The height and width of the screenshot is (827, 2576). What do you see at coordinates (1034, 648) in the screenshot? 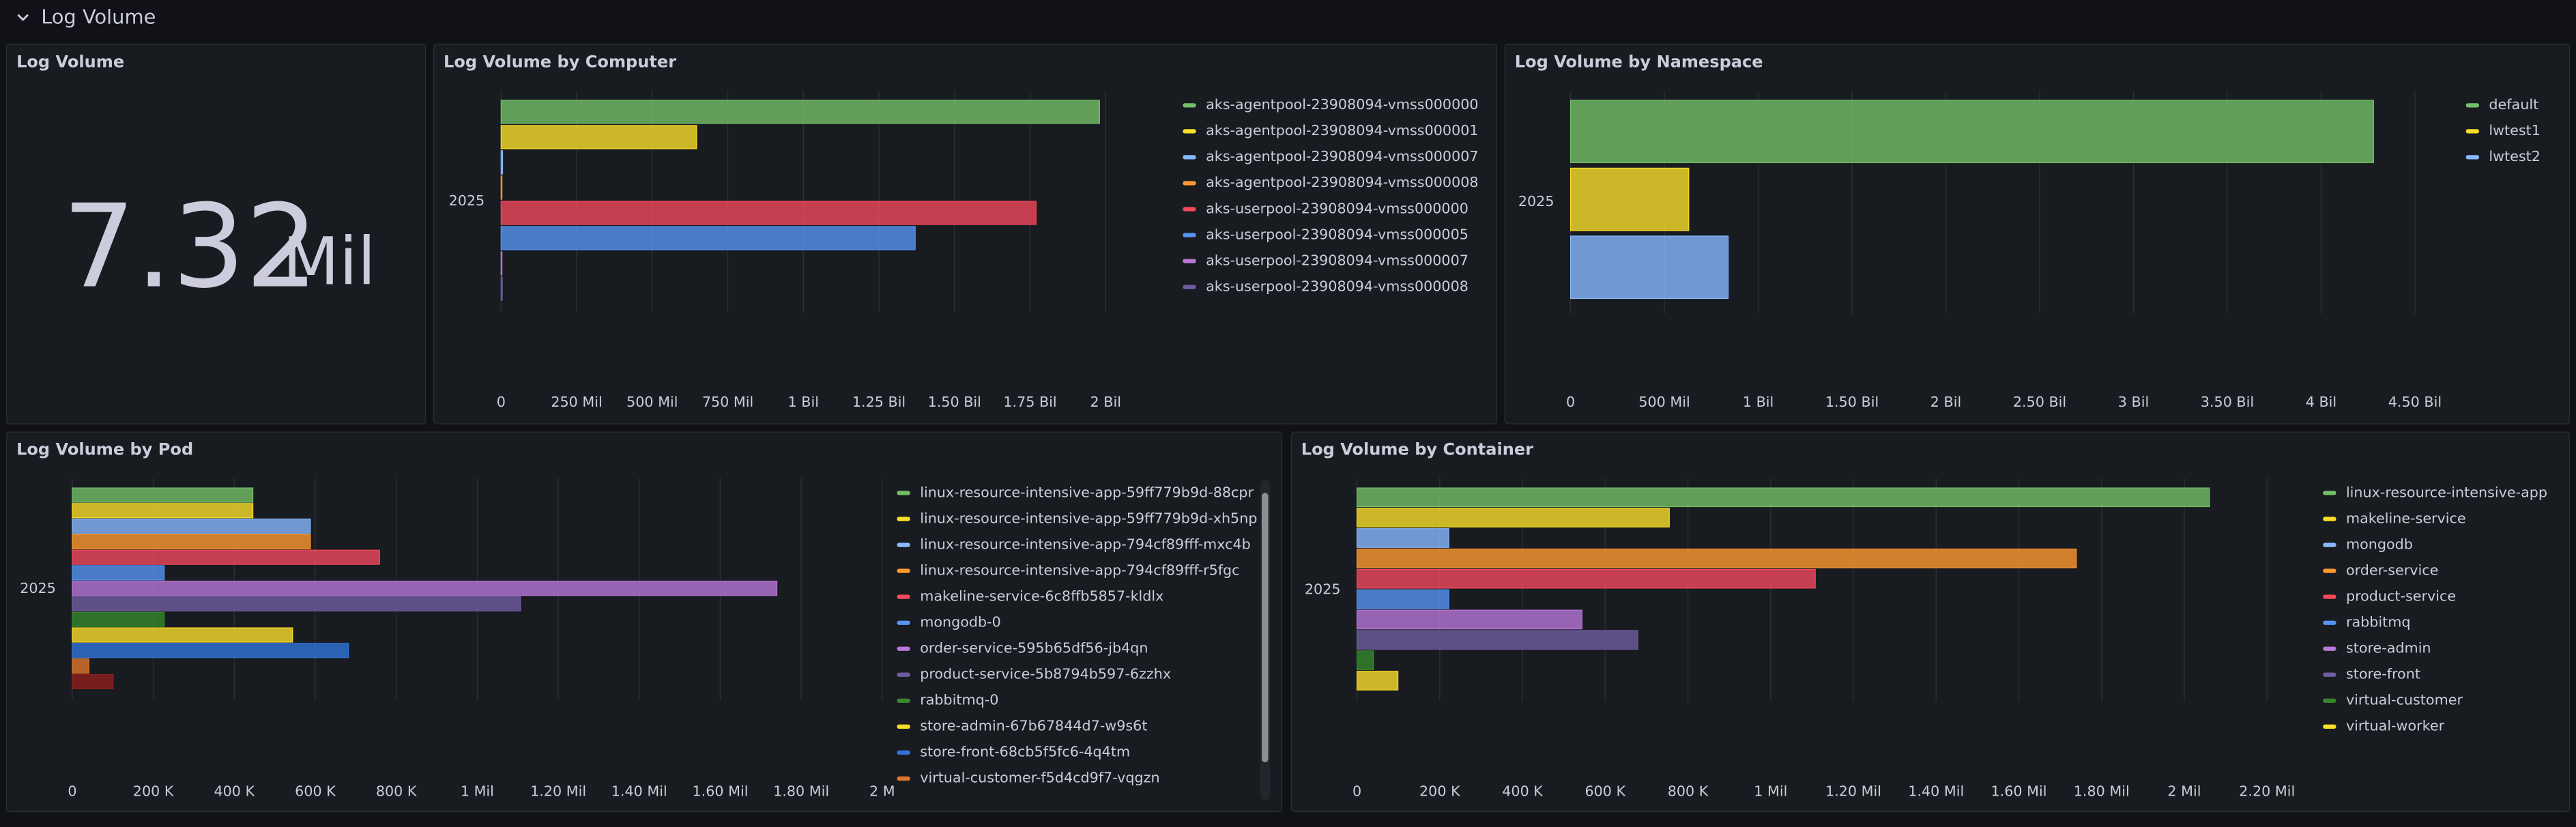
I see `legend-entry: order-service-595b65df56-jb4qn` at bounding box center [1034, 648].